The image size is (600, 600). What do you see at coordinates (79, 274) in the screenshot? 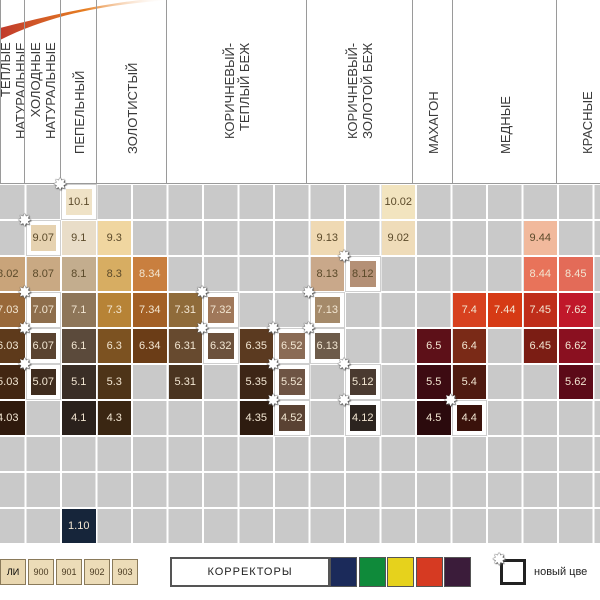
I see `shade-cell-8-1: 8.1` at bounding box center [79, 274].